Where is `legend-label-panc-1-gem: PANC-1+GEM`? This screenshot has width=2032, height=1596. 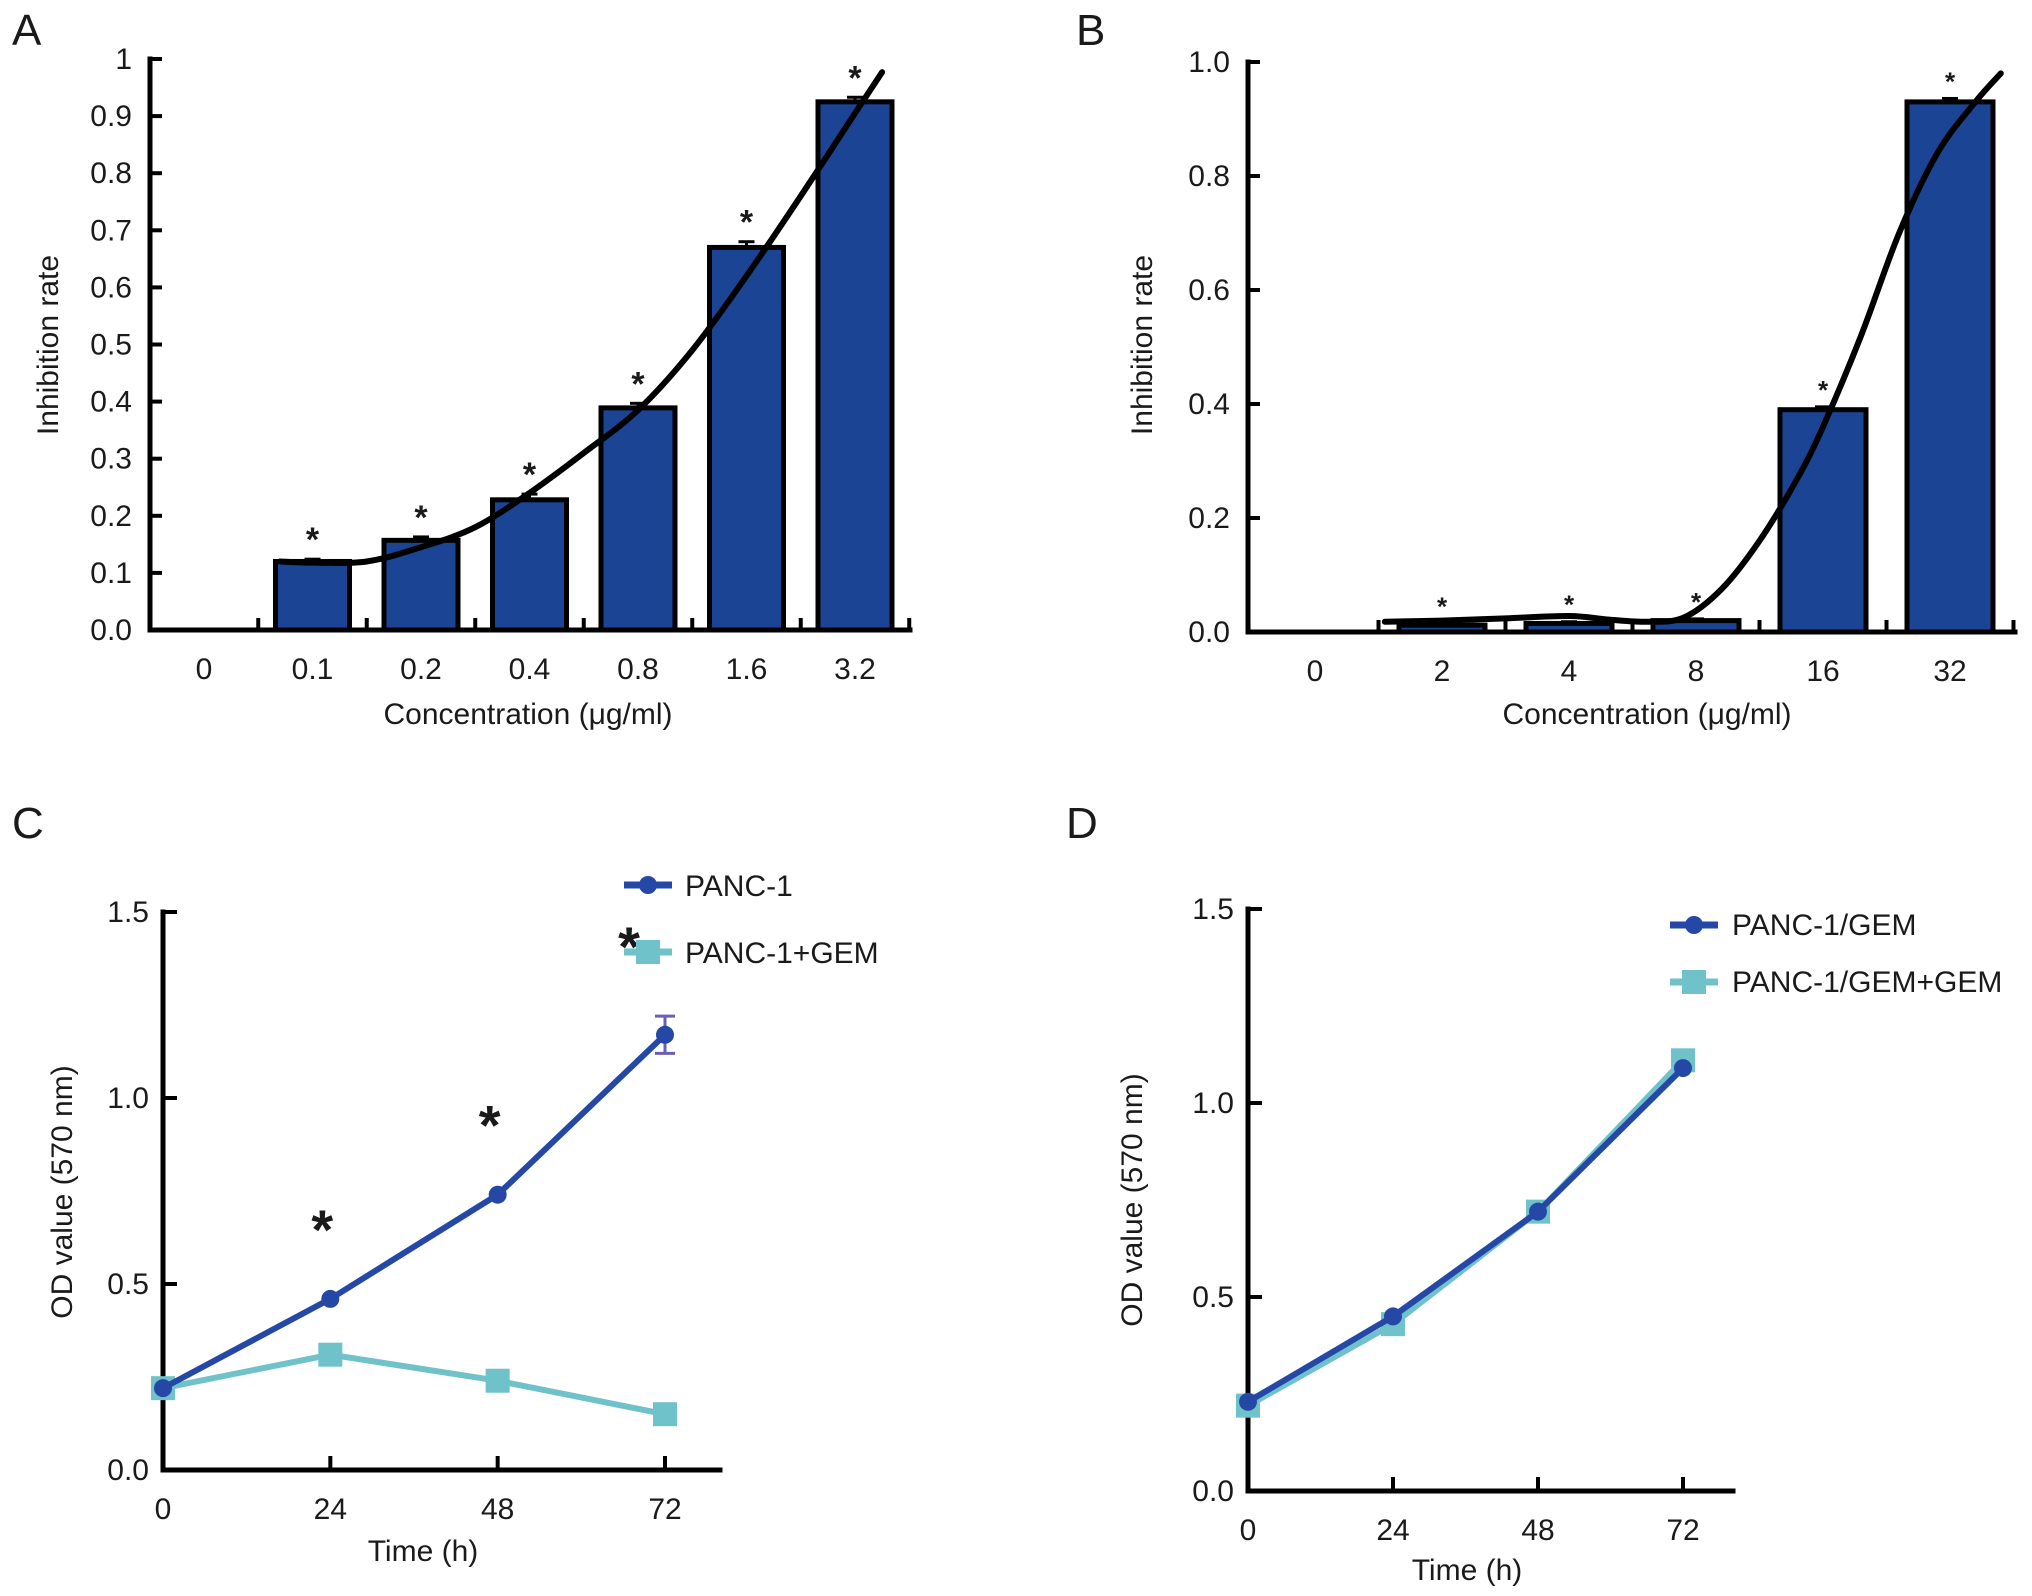
legend-label-panc-1-gem: PANC-1+GEM is located at coordinates (782, 953).